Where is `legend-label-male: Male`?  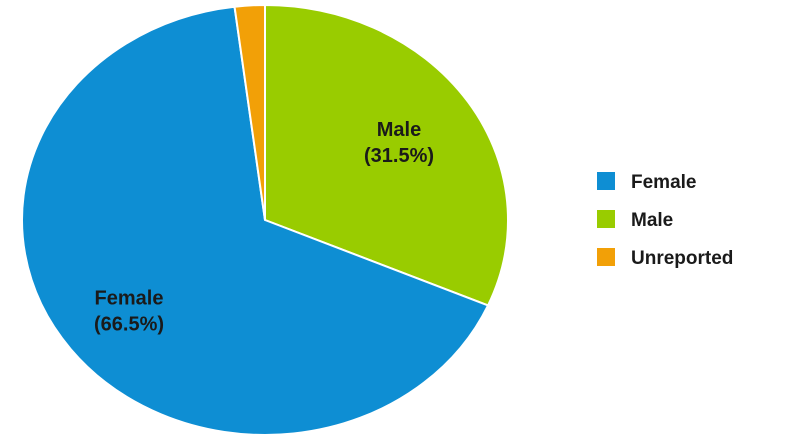
legend-label-male: Male is located at coordinates (652, 220).